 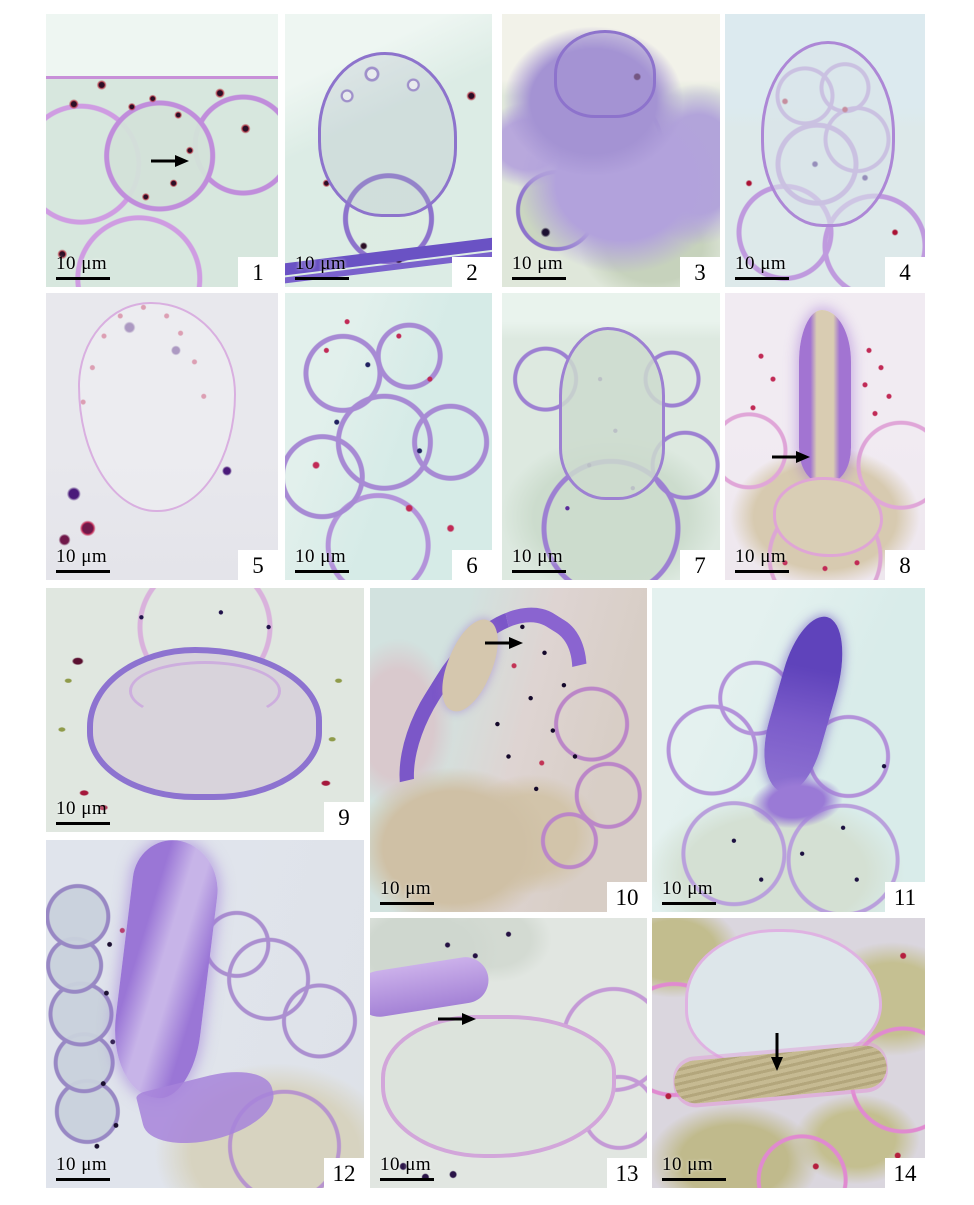 I want to click on panel-number: 4, so click(x=905, y=272).